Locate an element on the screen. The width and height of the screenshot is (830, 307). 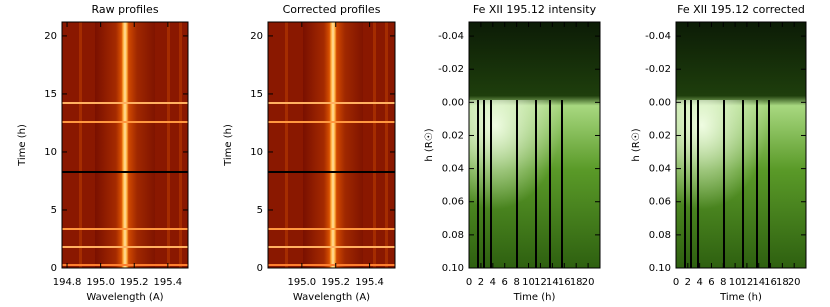
image-raw is located at coordinates (125, 145).